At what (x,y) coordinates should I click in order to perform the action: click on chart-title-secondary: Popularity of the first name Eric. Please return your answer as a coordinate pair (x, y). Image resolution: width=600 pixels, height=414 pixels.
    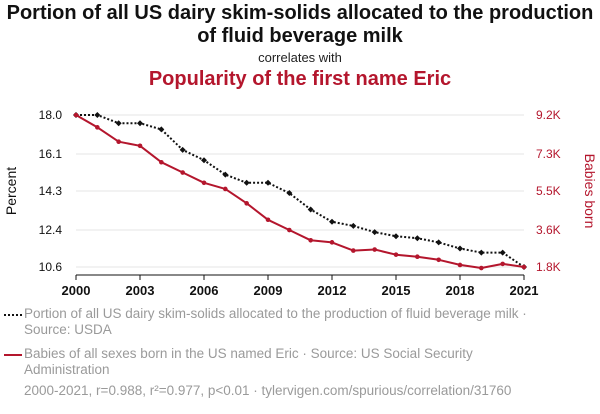
    Looking at the image, I should click on (300, 79).